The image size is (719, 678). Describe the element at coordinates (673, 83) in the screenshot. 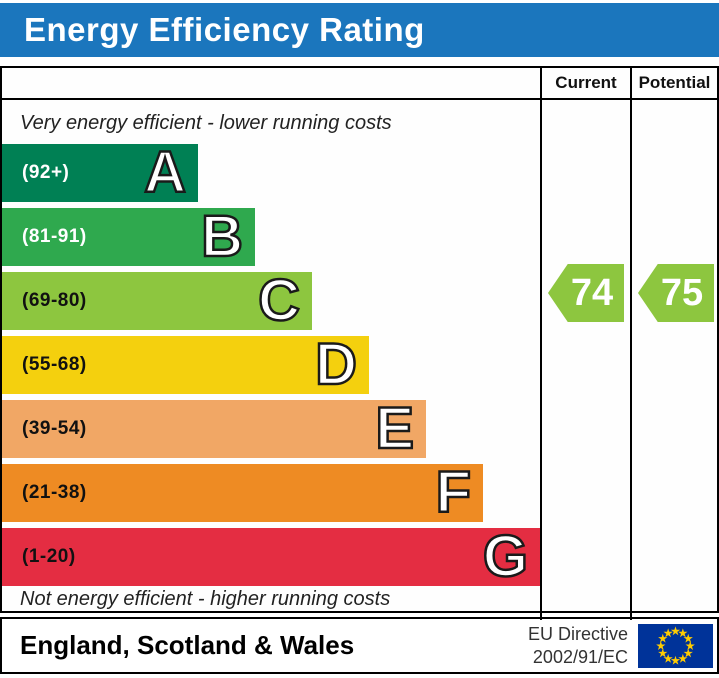

I see `column-header-potential: Potential` at that location.